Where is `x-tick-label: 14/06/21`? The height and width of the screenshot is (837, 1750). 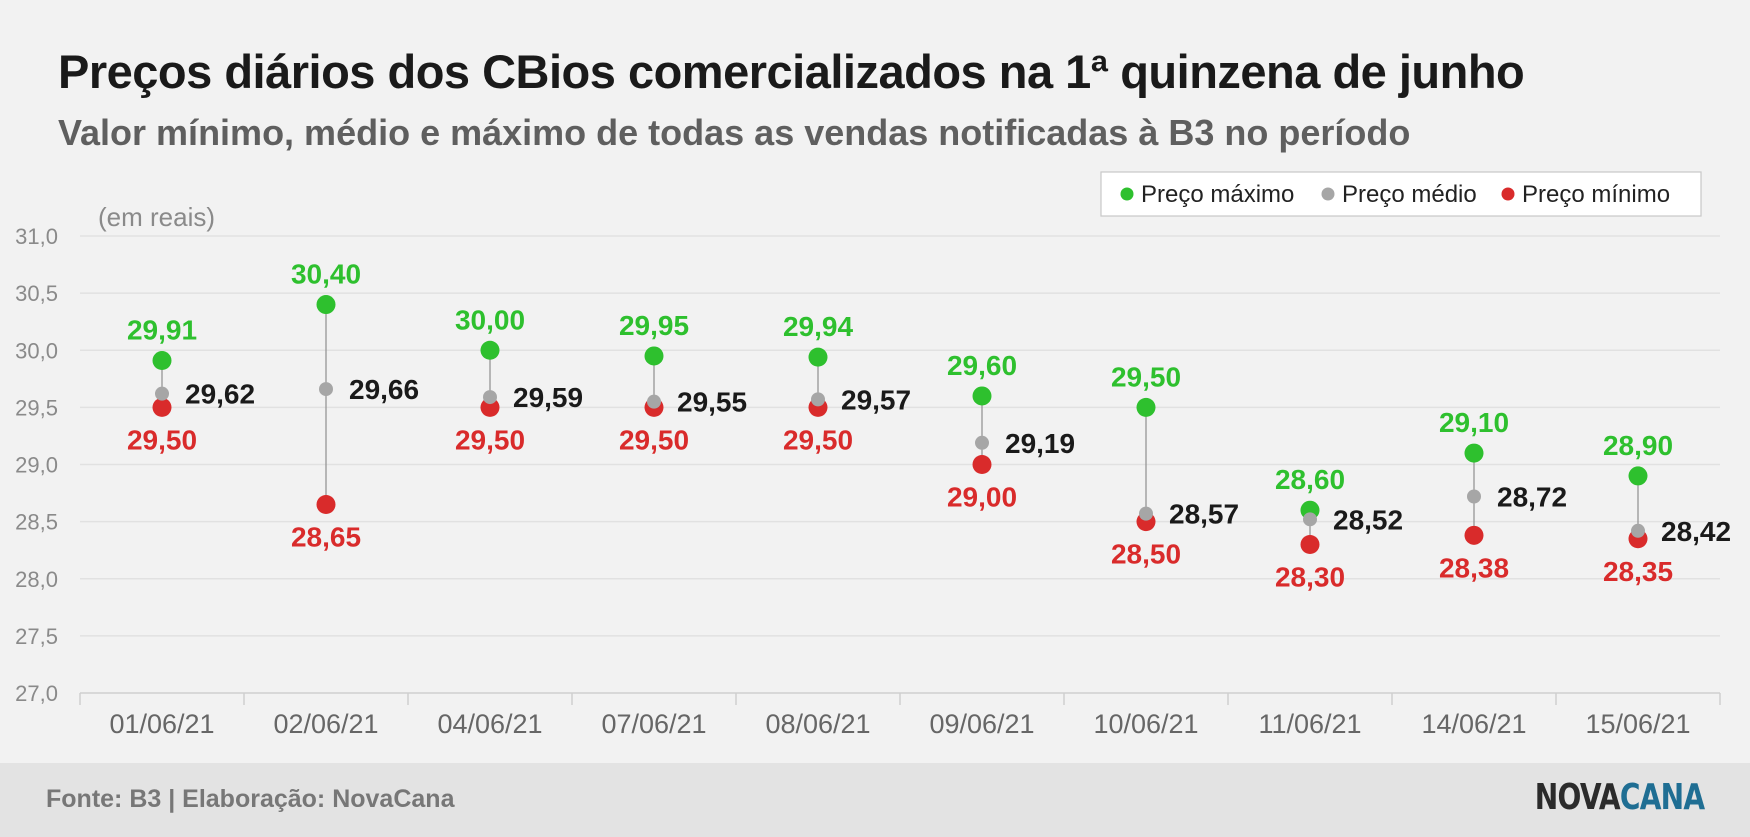 x-tick-label: 14/06/21 is located at coordinates (1473, 724).